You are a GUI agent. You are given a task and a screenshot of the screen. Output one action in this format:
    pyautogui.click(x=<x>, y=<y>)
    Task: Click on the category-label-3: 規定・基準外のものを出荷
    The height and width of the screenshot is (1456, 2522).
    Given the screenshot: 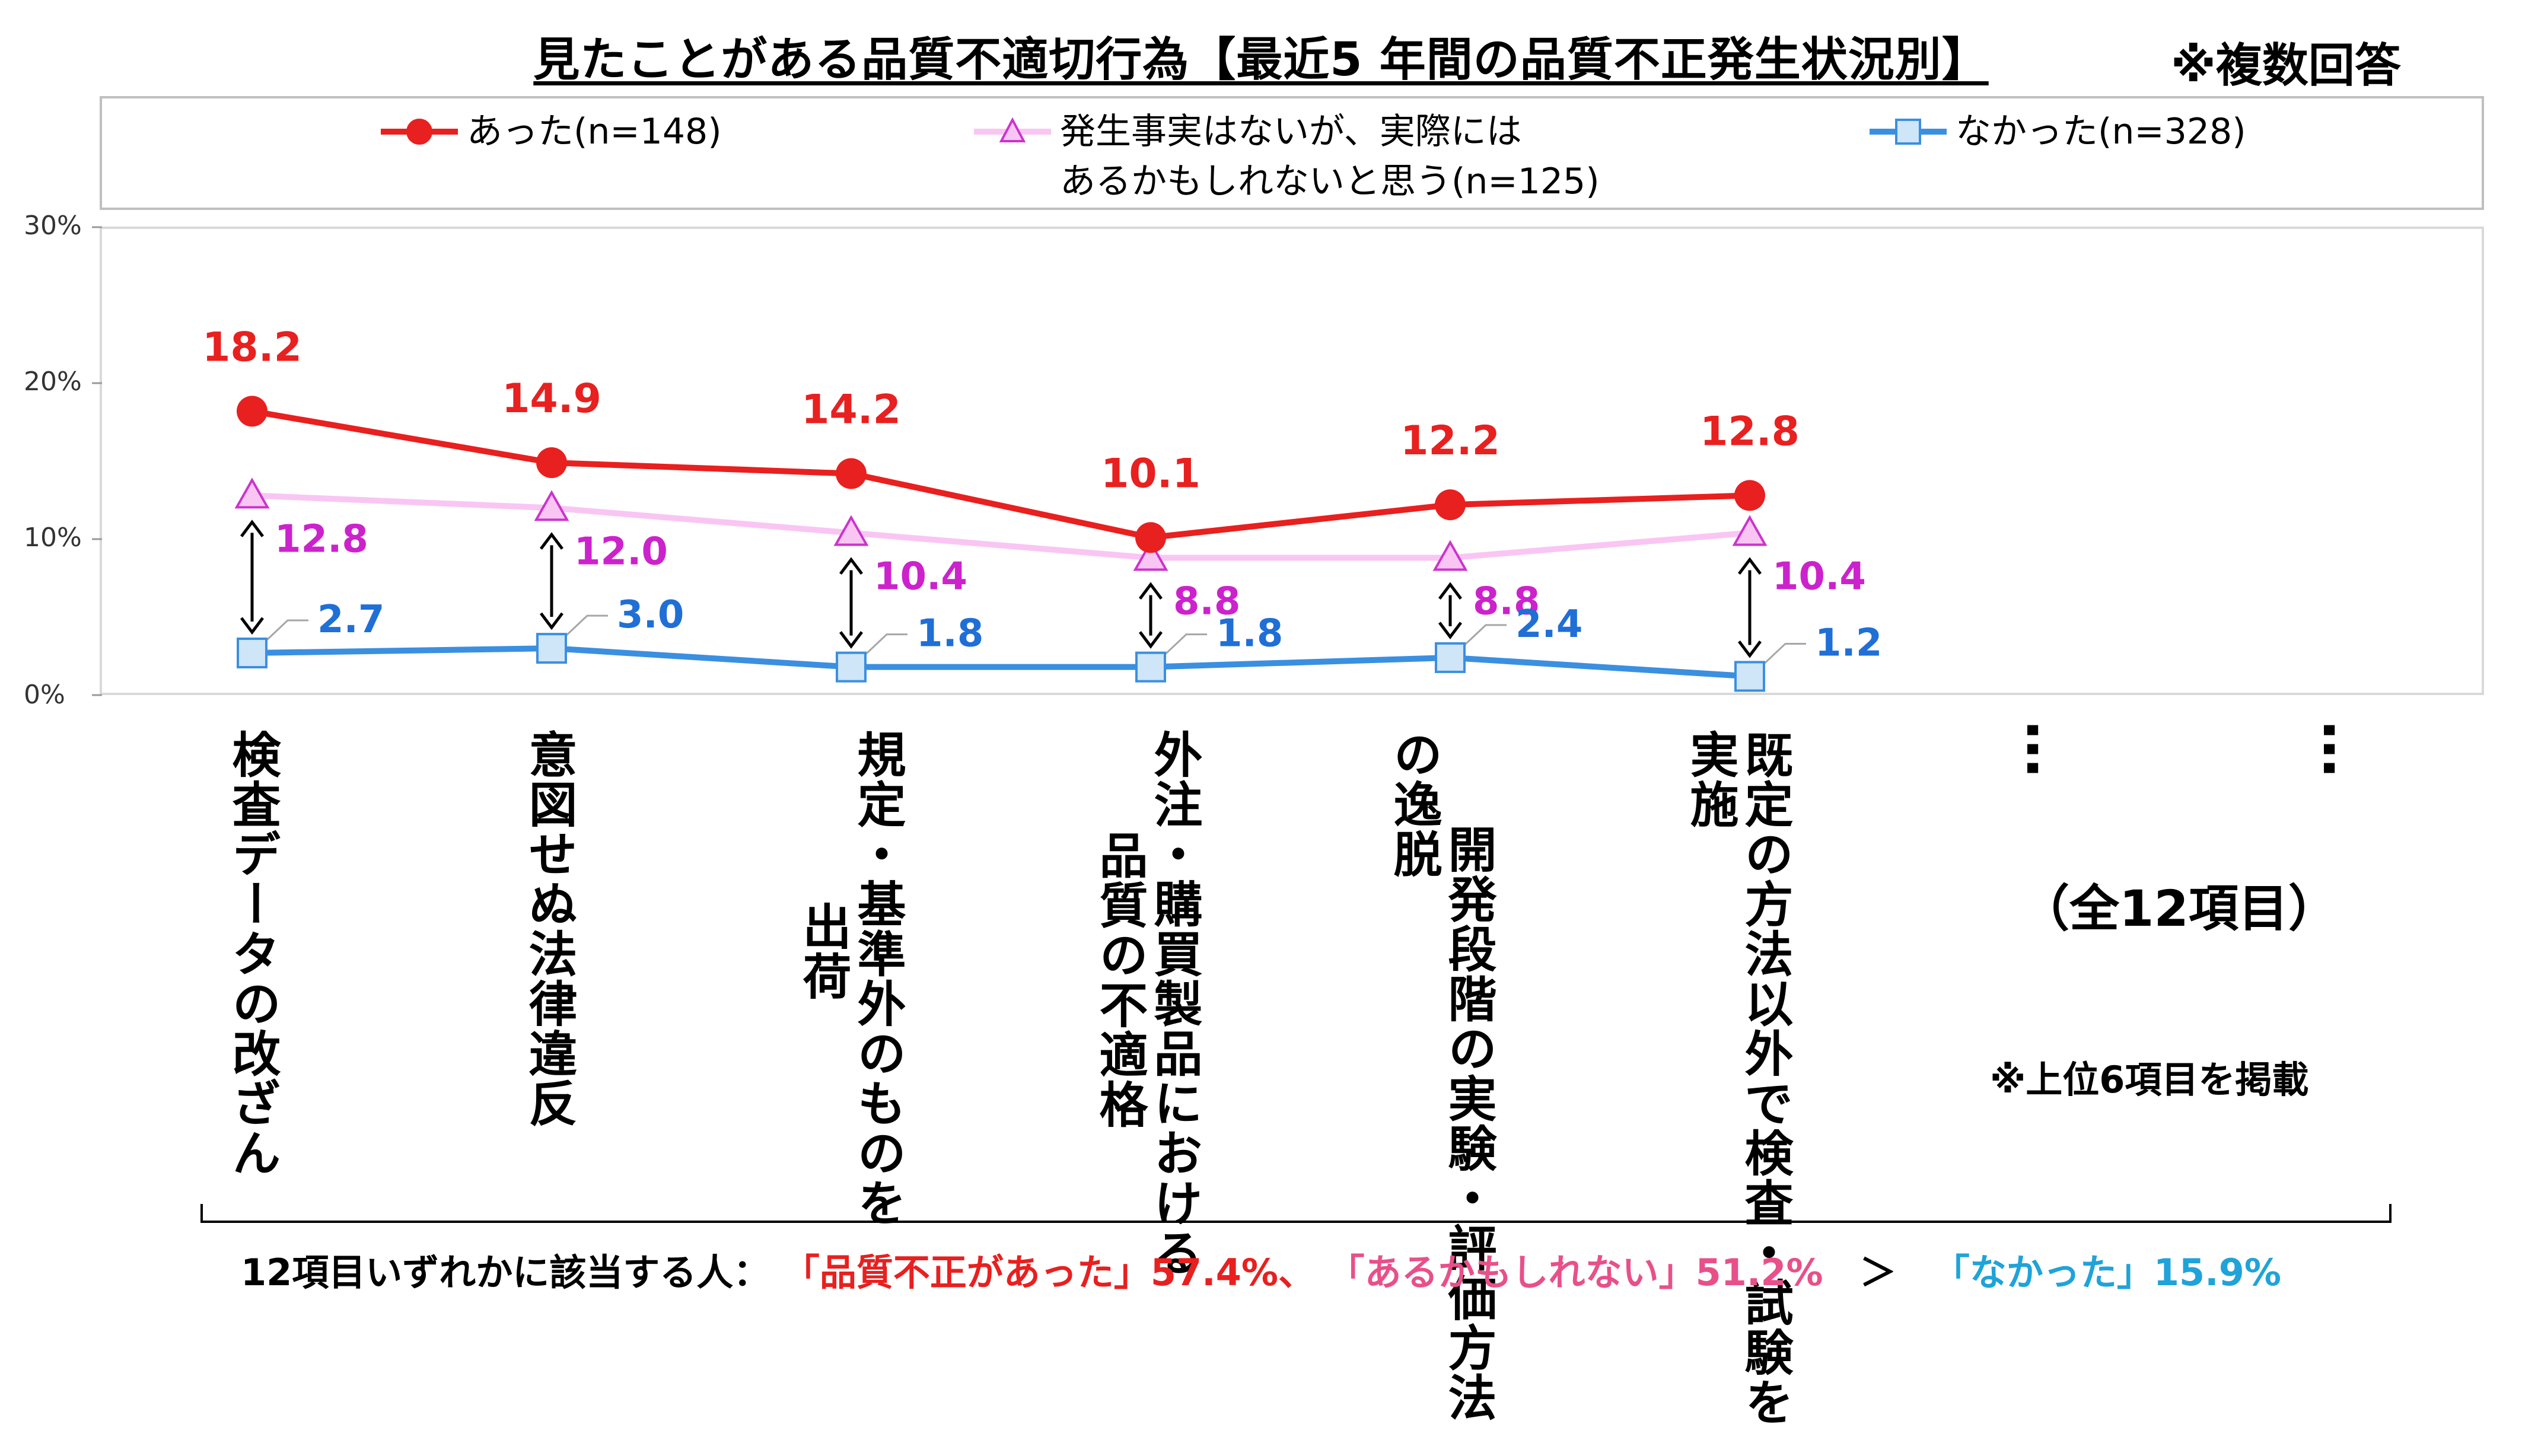 What is the action you would take?
    pyautogui.click(x=849, y=978)
    